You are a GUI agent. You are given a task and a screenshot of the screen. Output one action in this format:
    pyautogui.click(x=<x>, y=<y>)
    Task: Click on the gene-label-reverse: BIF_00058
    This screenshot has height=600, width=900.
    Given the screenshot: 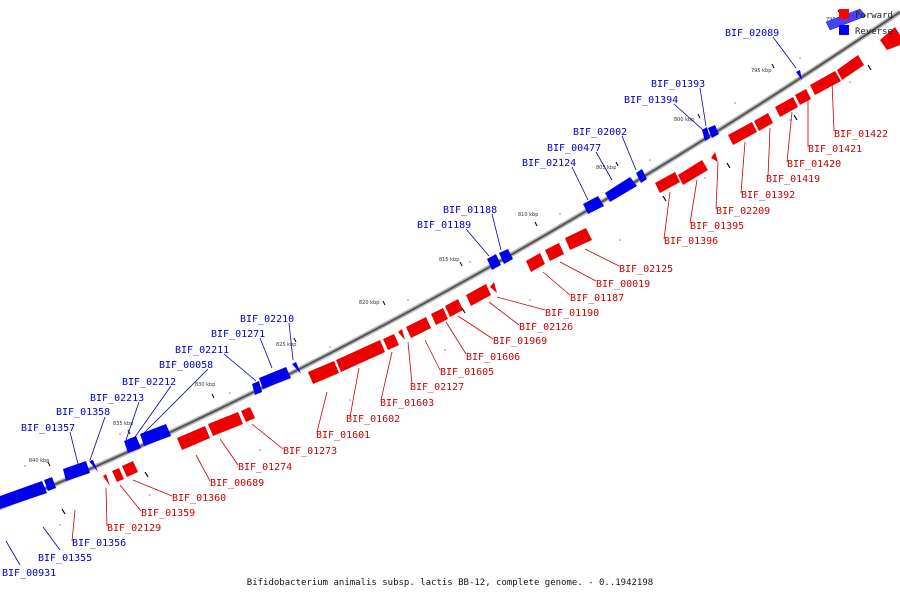 What is the action you would take?
    pyautogui.click(x=186, y=365)
    